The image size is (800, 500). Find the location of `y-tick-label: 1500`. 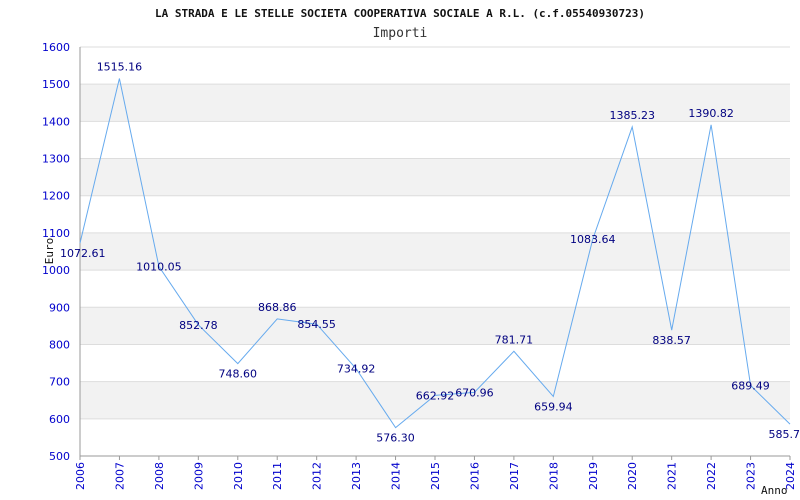

y-tick-label: 1500 is located at coordinates (56, 84).